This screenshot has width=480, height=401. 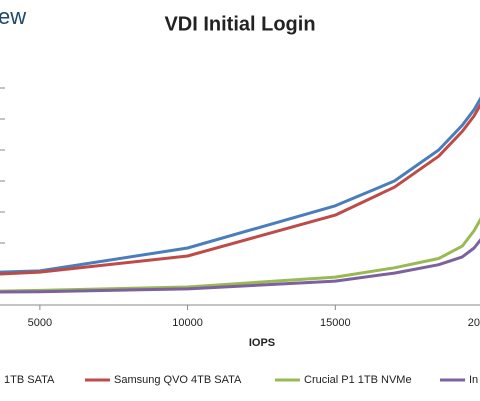 What do you see at coordinates (40, 323) in the screenshot?
I see `x-tick-label: 5000` at bounding box center [40, 323].